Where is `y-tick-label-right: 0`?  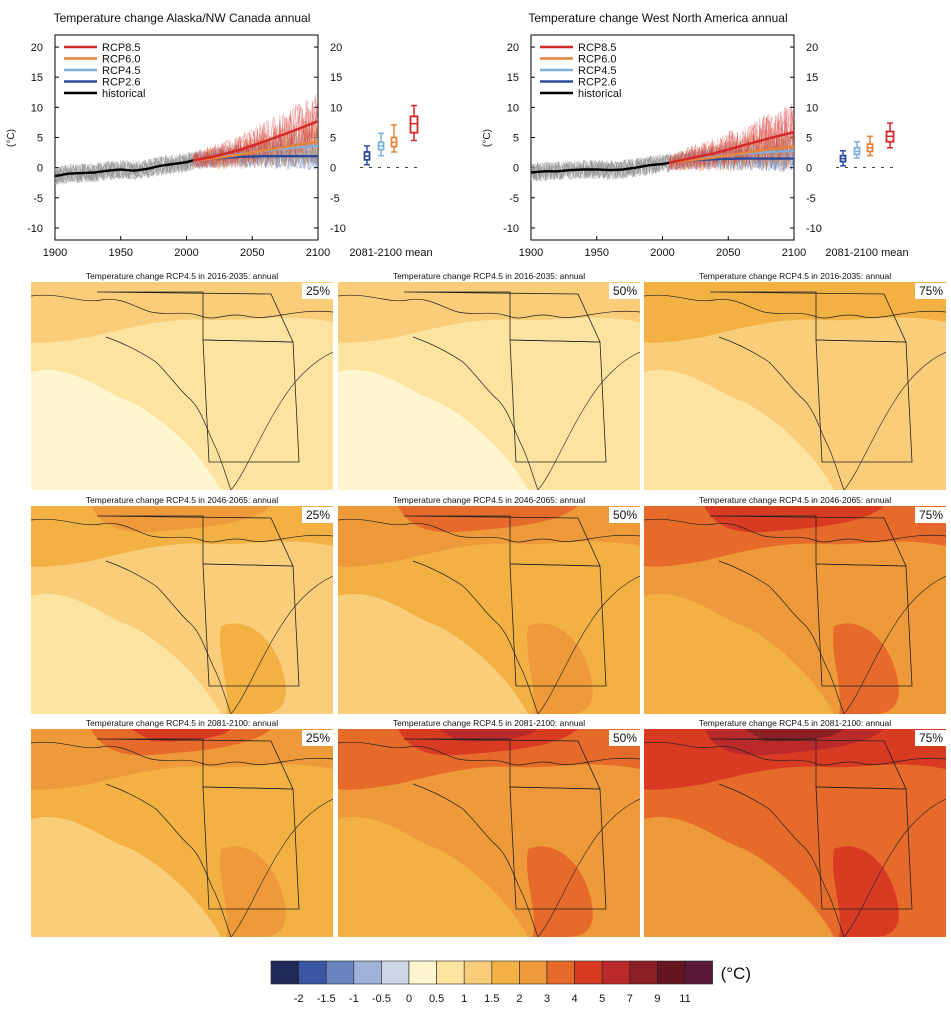
y-tick-label-right: 0 is located at coordinates (809, 169).